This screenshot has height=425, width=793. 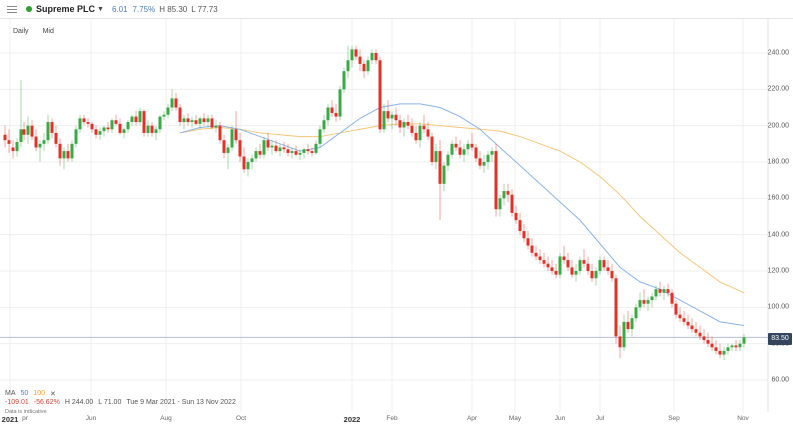 What do you see at coordinates (472, 418) in the screenshot?
I see `time-tick-label: Apr` at bounding box center [472, 418].